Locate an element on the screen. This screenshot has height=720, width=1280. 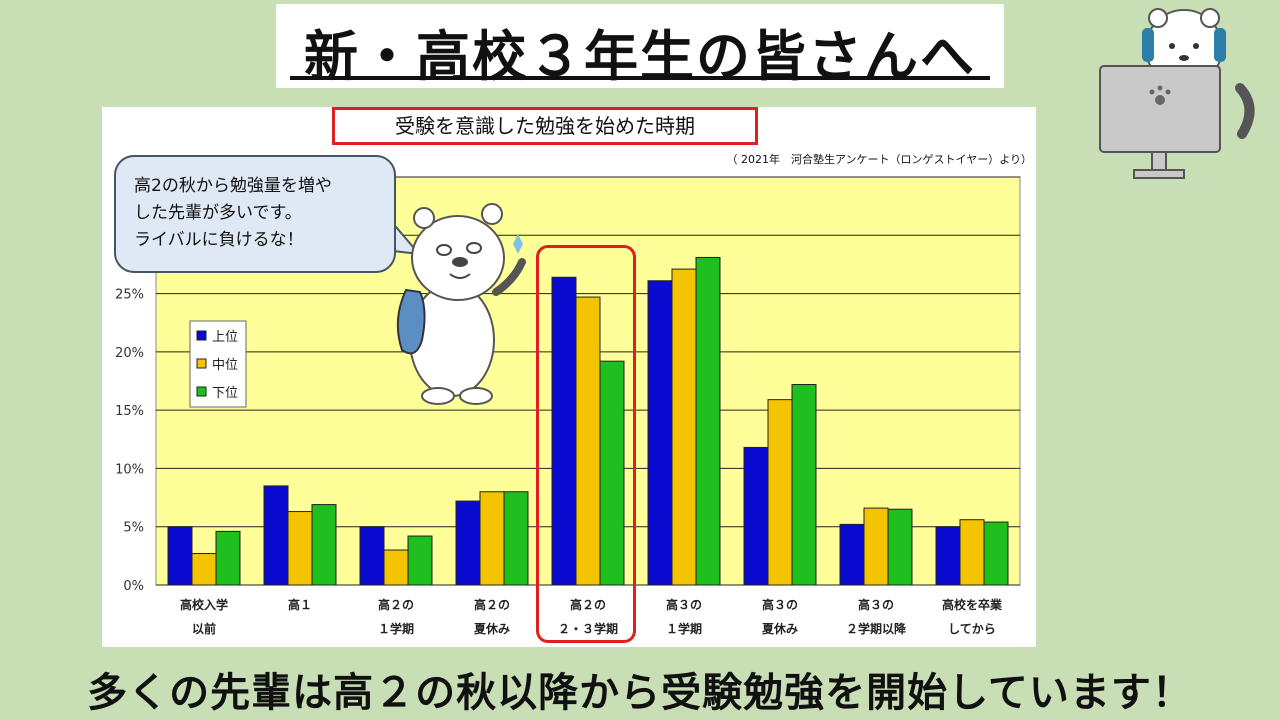
bubble-line-1: 高2の秋から勉強量を増や is located at coordinates (233, 186).